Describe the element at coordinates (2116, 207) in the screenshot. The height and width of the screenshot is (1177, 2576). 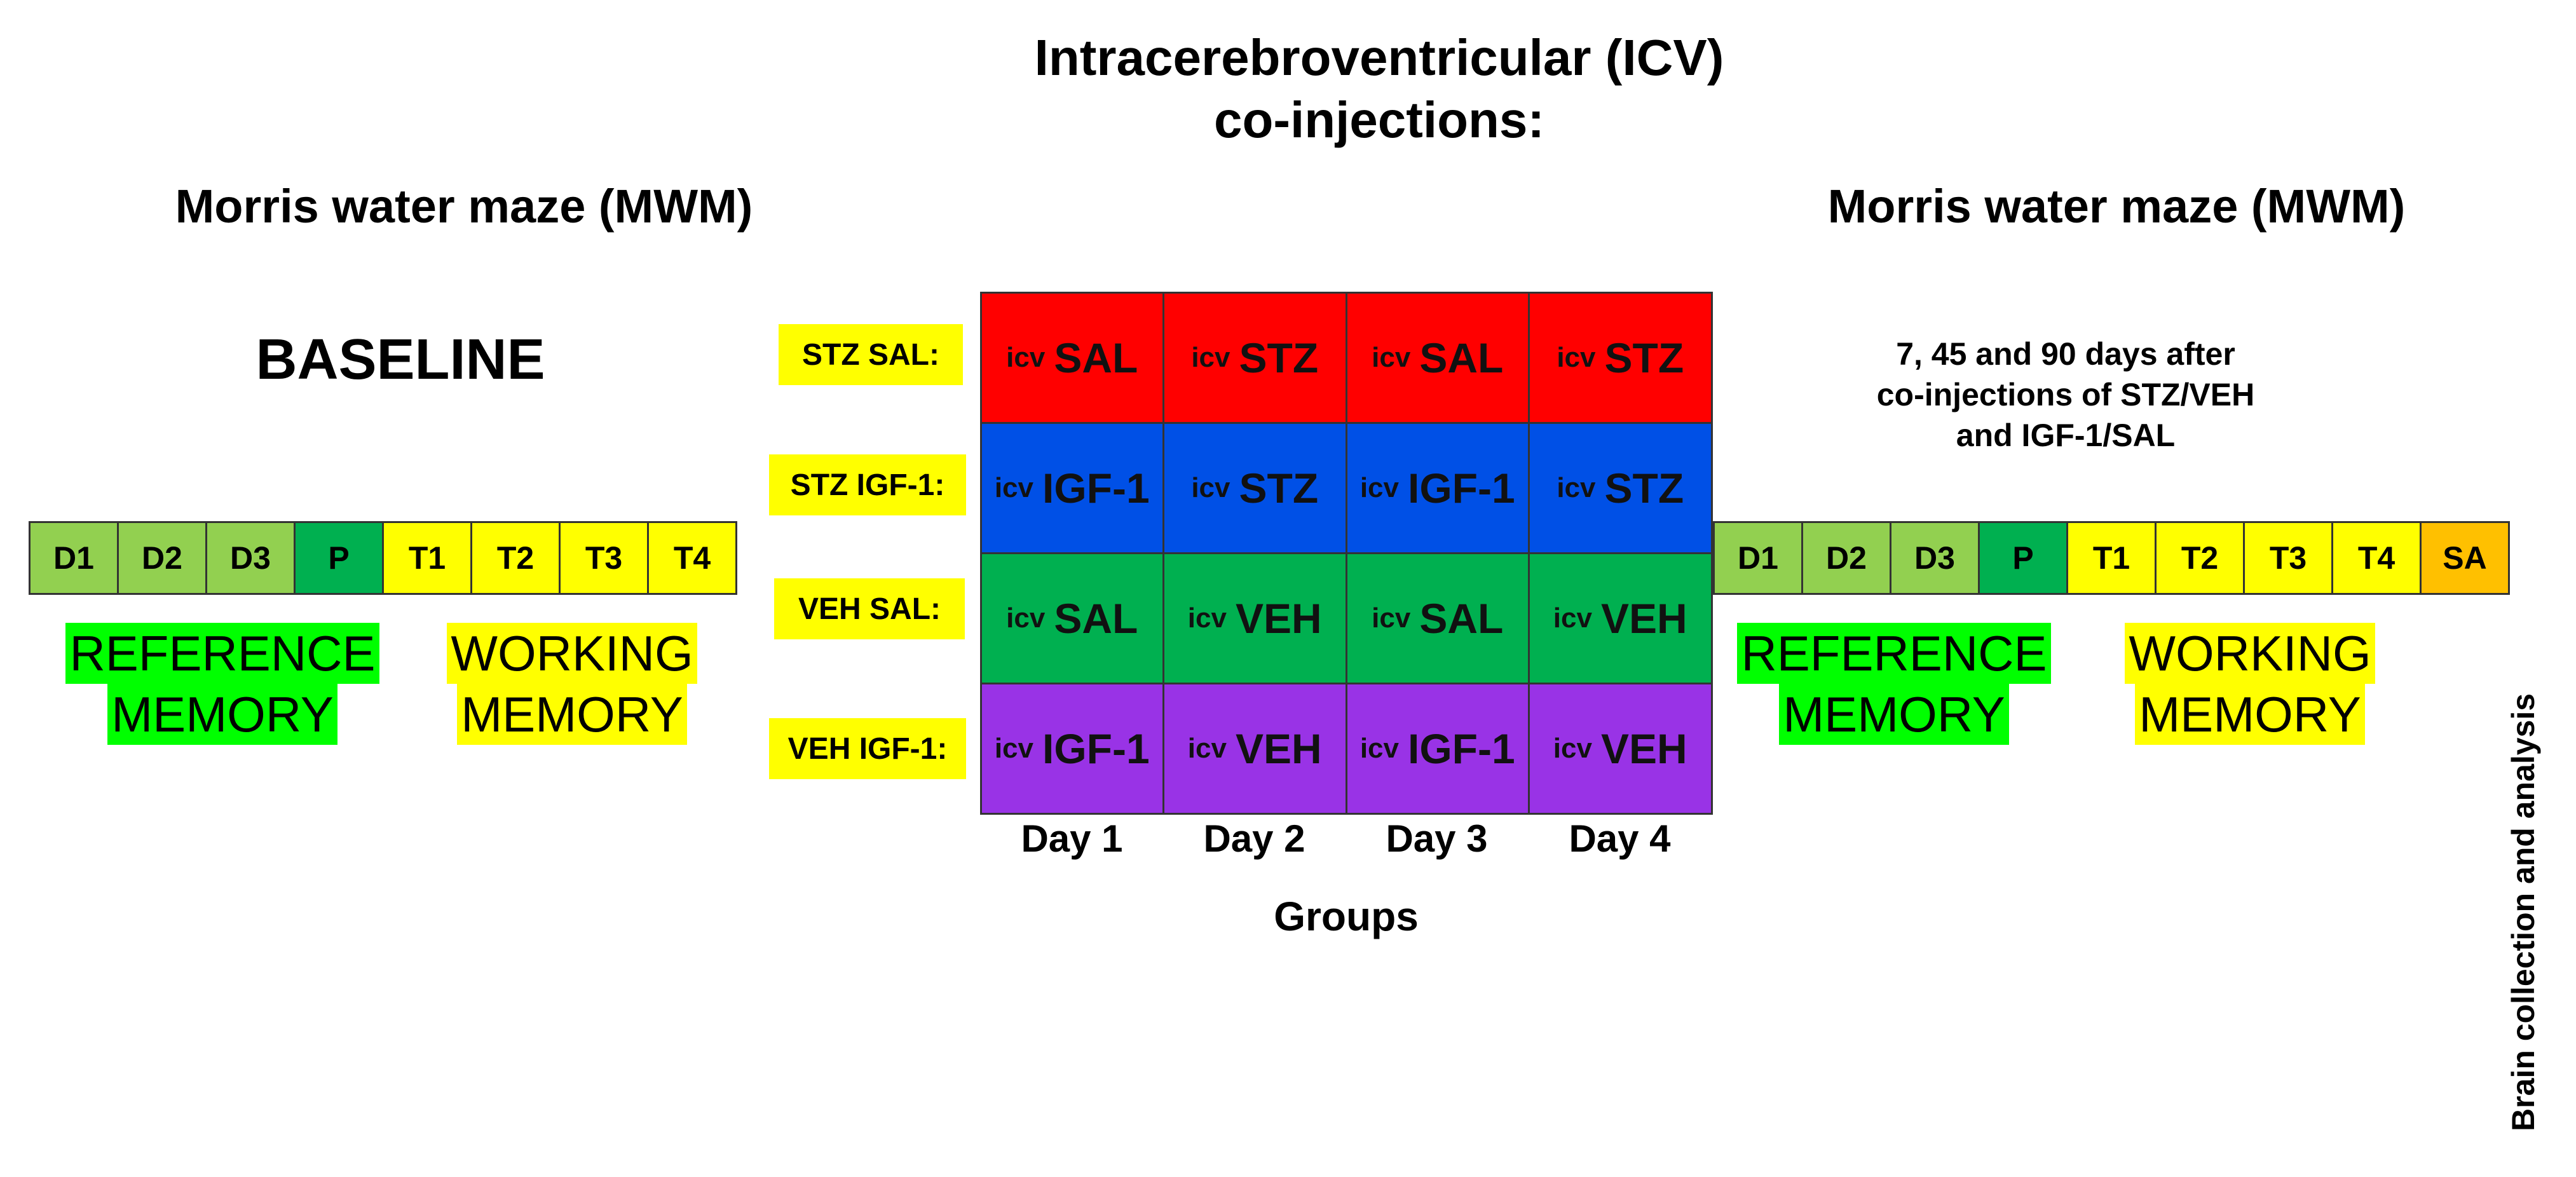
I see `mwm-heading-right: Morris water maze (MWM)` at that location.